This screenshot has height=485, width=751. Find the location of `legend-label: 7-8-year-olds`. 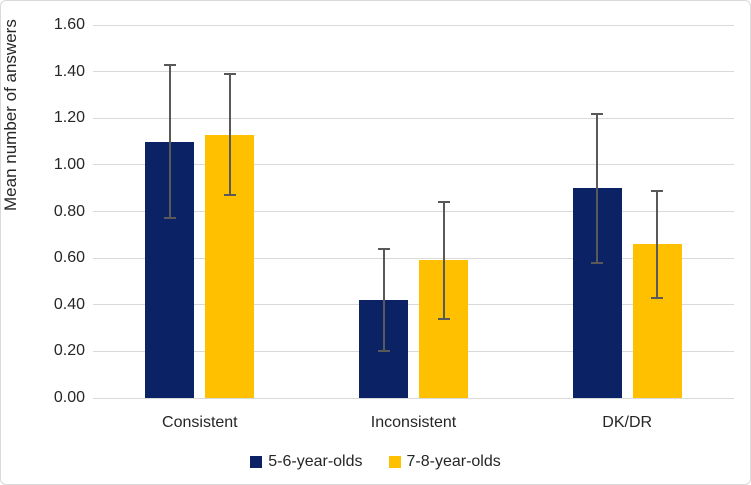

legend-label: 7-8-year-olds is located at coordinates (453, 461).